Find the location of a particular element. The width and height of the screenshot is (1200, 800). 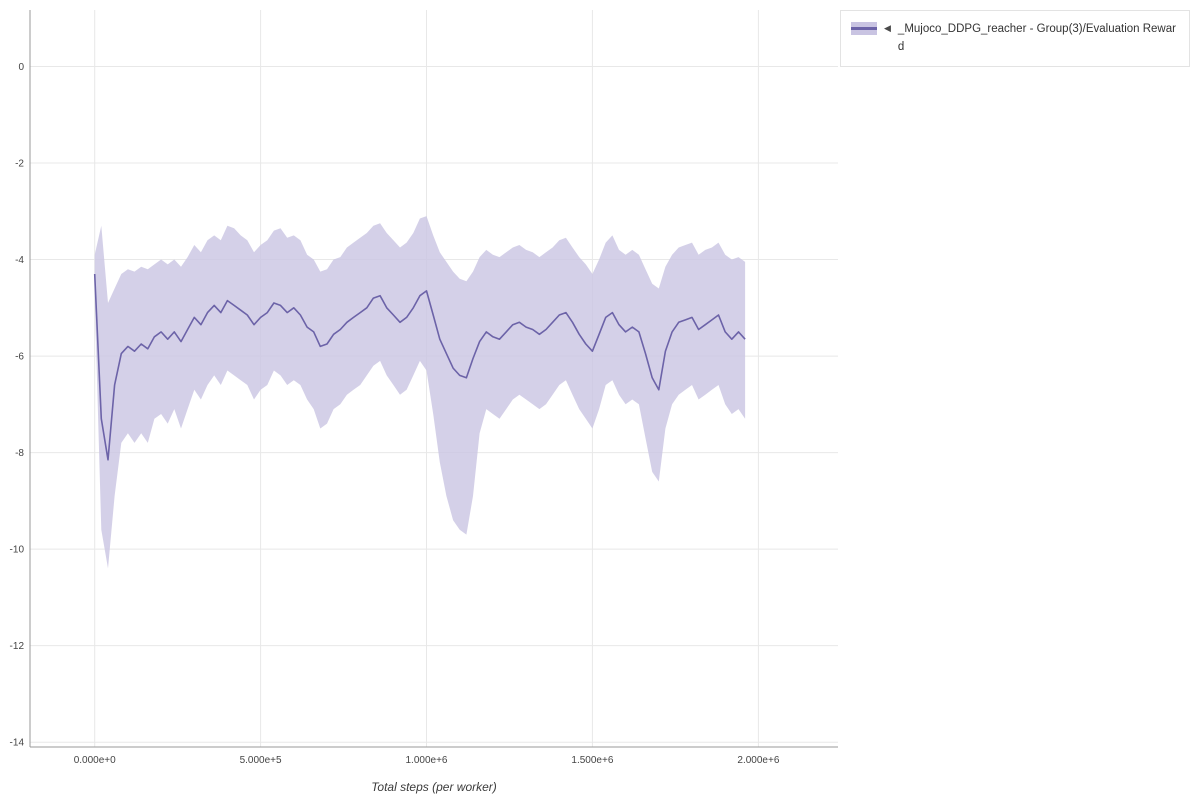

y-tick-label: -10 is located at coordinates (17, 550).